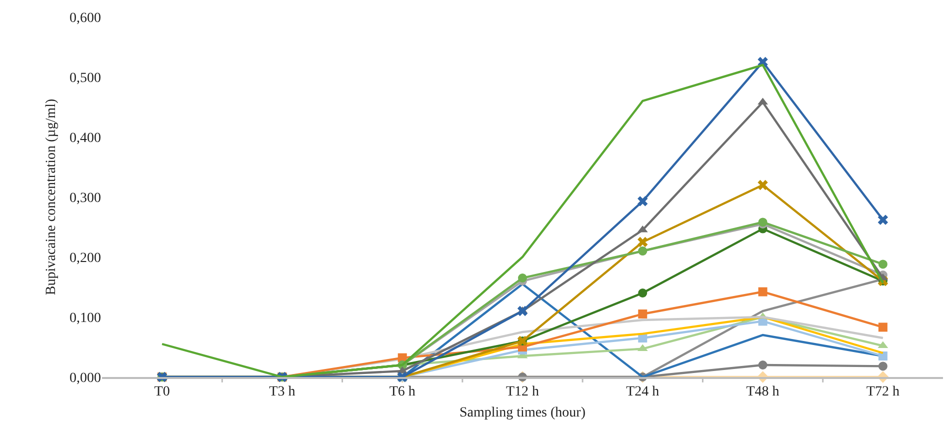 The height and width of the screenshot is (447, 945). I want to click on y-tick-label: 0,200, so click(85, 258).